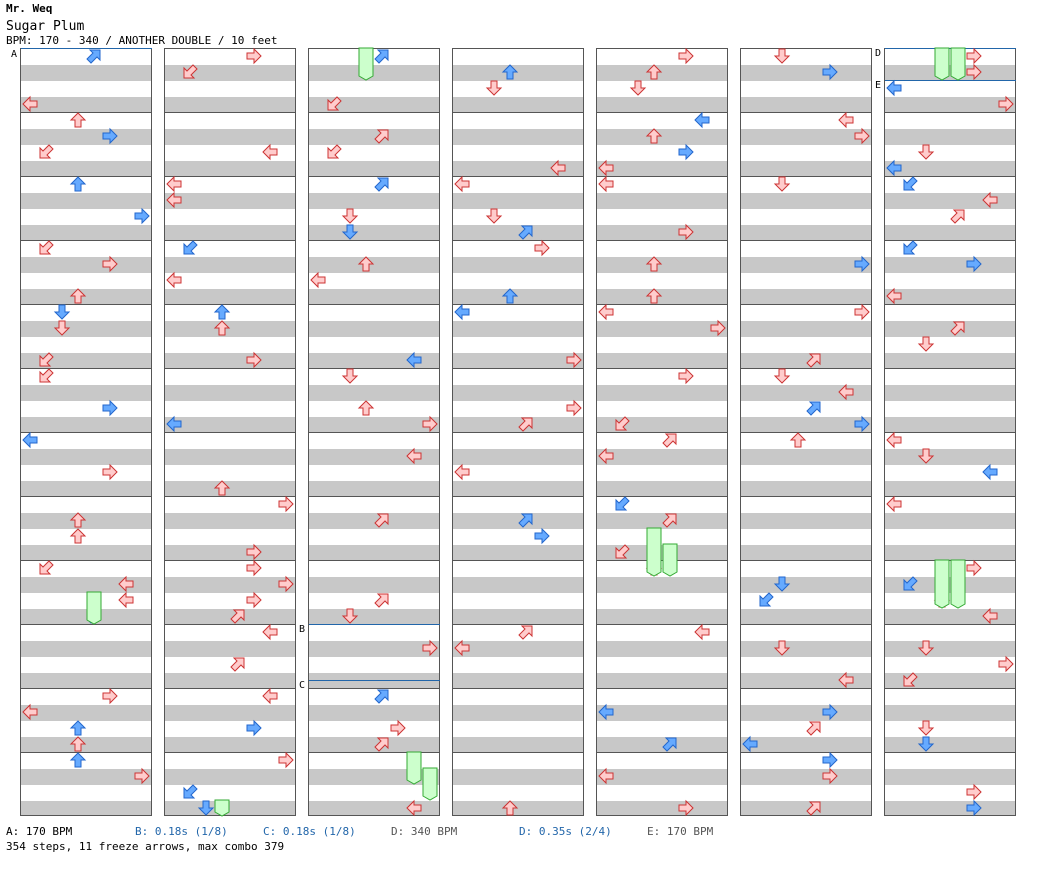 This screenshot has height=876, width=1040. I want to click on speed-line-e, so click(950, 80).